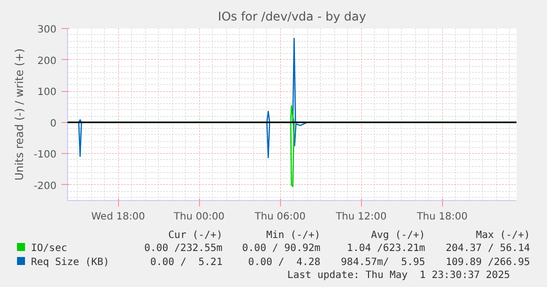  What do you see at coordinates (487, 263) in the screenshot?
I see `text: 109.89 /266.95` at bounding box center [487, 263].